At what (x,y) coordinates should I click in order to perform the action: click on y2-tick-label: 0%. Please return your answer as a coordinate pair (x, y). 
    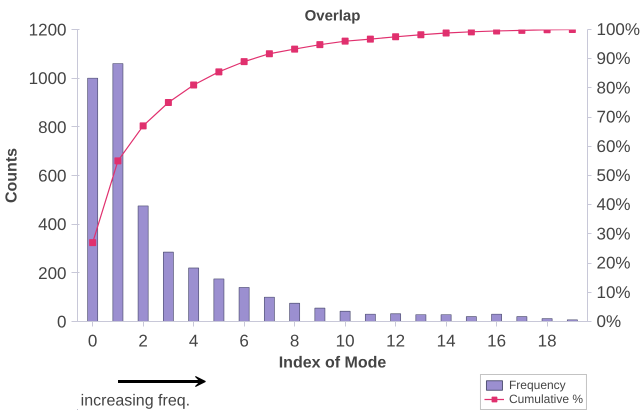
    Looking at the image, I should click on (609, 321).